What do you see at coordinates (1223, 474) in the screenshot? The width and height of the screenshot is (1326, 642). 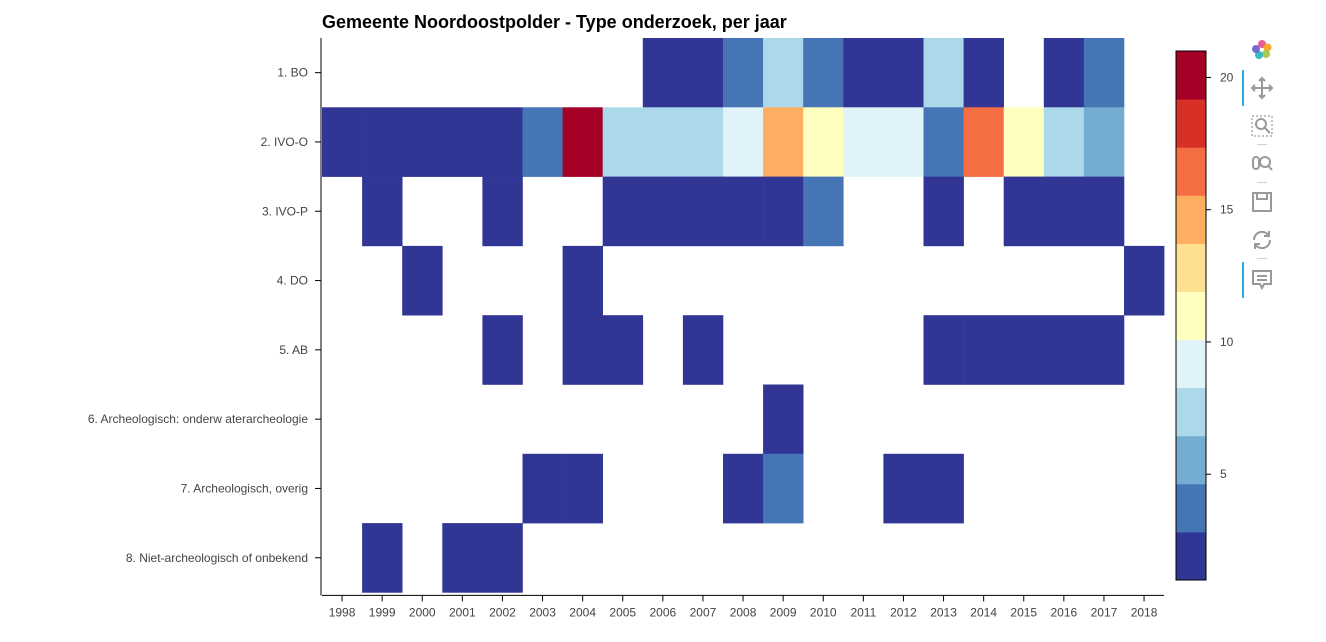 I see `colorbar-tick-label: 5` at bounding box center [1223, 474].